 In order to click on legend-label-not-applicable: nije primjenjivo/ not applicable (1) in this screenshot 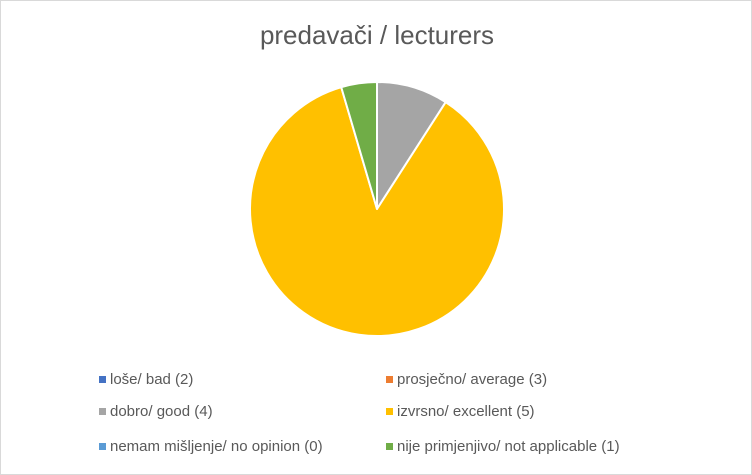, I will do `click(508, 446)`.